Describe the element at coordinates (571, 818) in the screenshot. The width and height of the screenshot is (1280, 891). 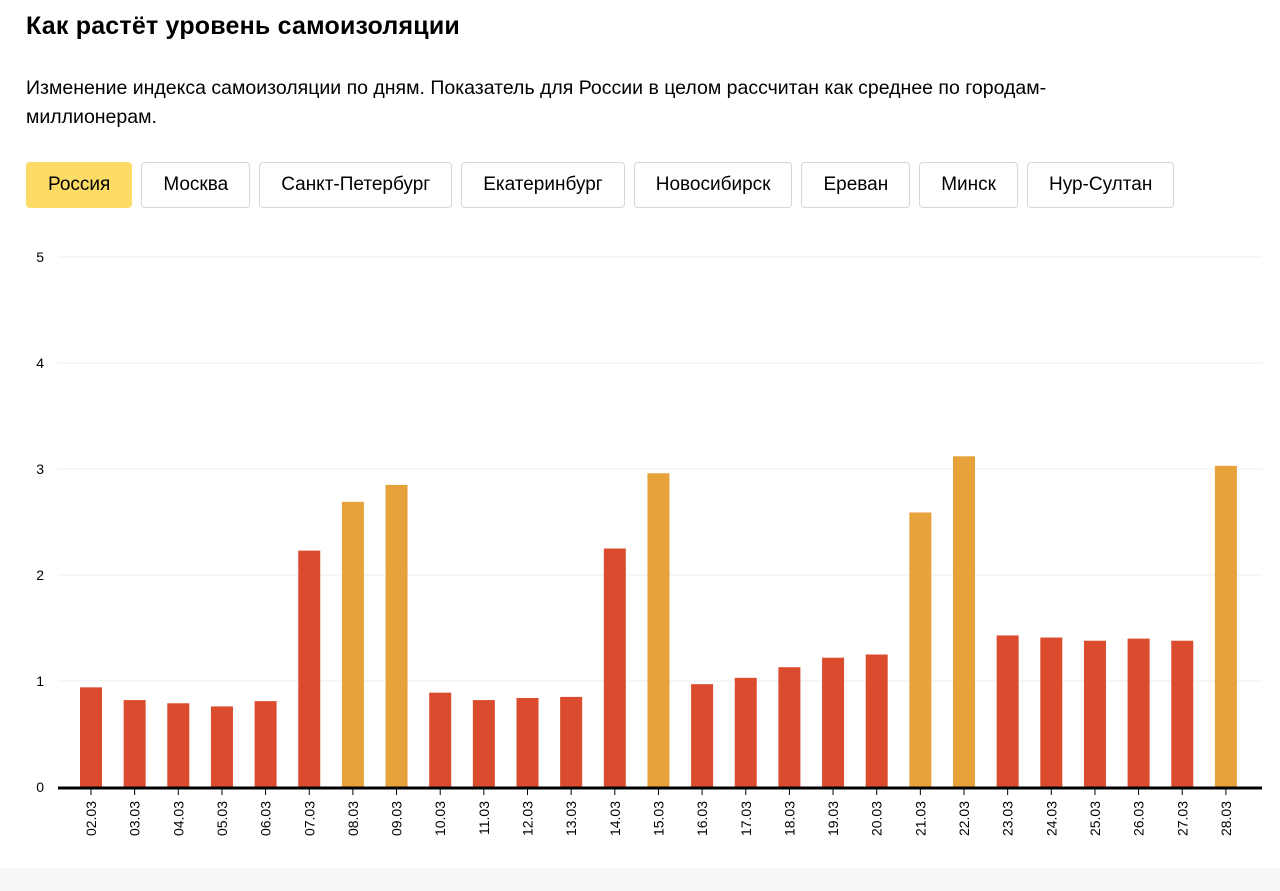
I see `x-tick-label: 13.03` at that location.